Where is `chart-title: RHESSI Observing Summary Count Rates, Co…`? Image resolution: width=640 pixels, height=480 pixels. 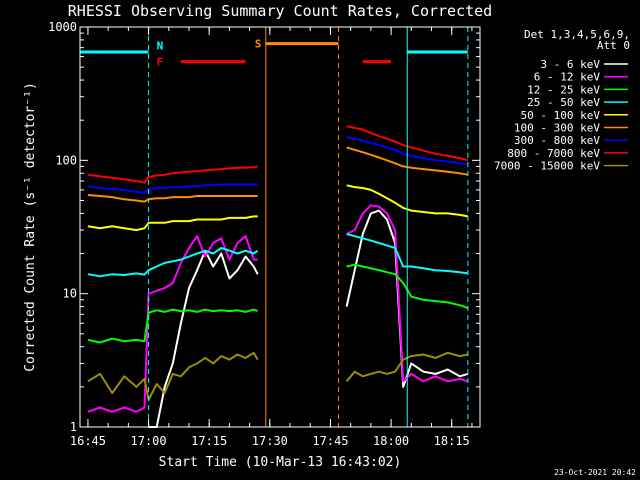 chart-title: RHESSI Observing Summary Count Rates, Co… is located at coordinates (280, 11).